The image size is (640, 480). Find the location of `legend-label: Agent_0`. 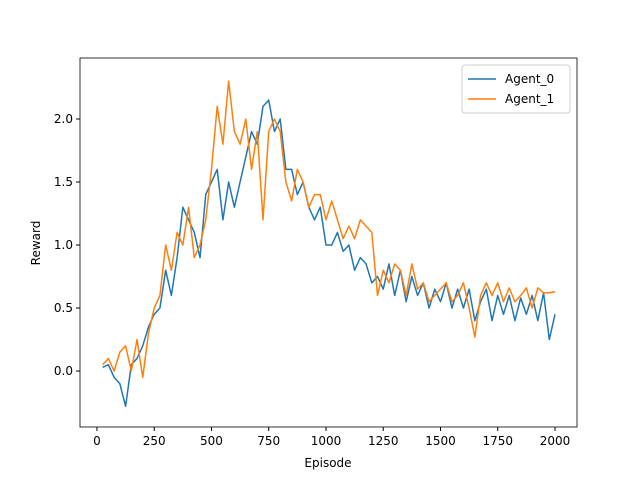

legend-label: Agent_0 is located at coordinates (529, 79).